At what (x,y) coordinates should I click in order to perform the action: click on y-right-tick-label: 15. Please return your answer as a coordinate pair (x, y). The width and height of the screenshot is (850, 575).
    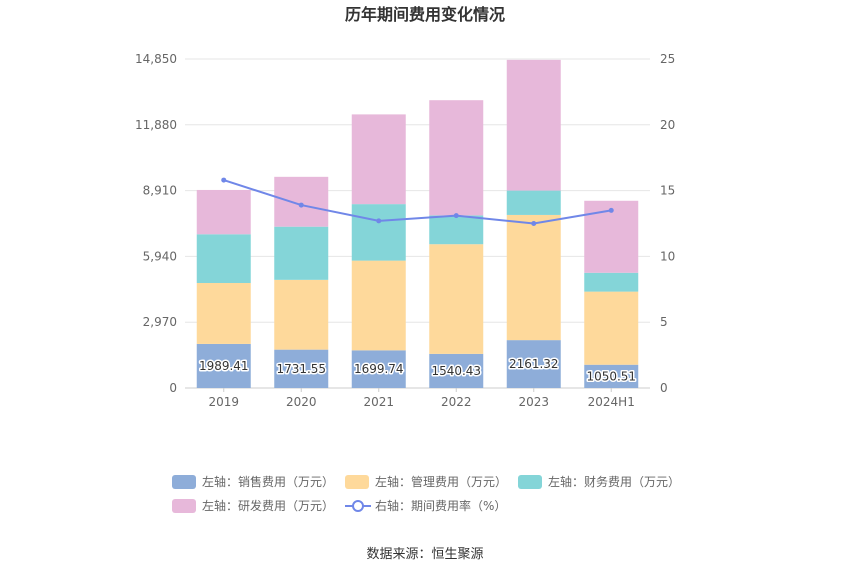
    Looking at the image, I should click on (667, 191).